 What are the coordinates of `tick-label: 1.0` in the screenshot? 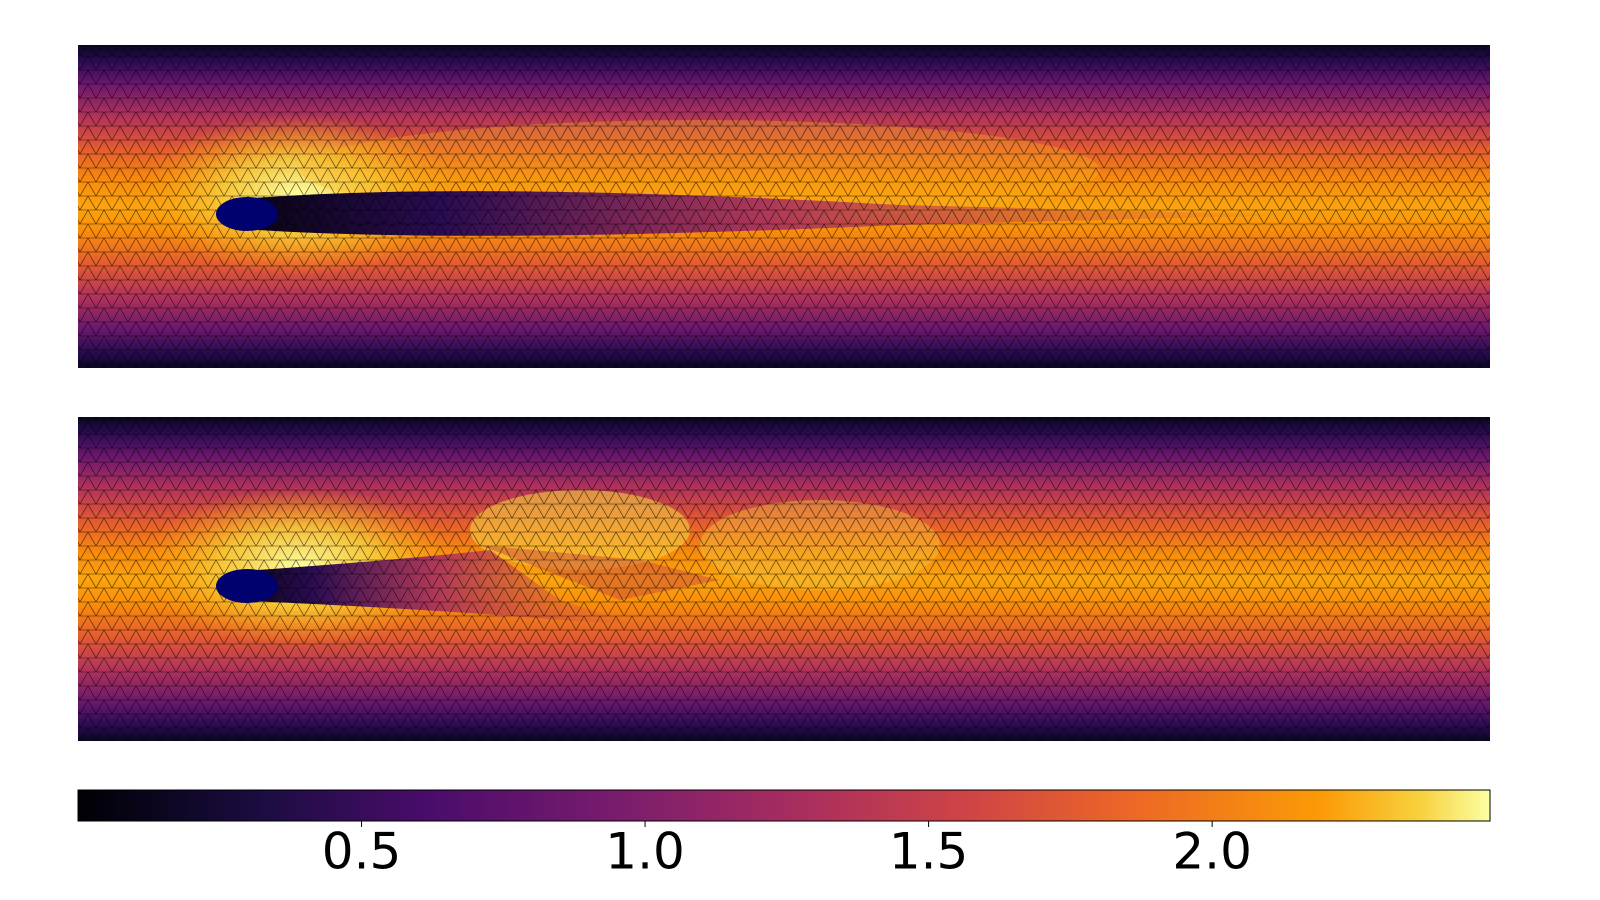 It's located at (645, 852).